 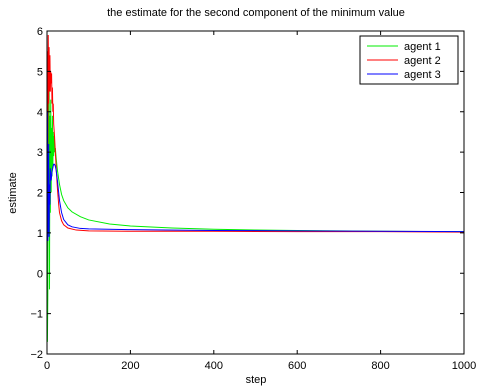 What do you see at coordinates (422, 61) in the screenshot?
I see `legend-label: agent 2` at bounding box center [422, 61].